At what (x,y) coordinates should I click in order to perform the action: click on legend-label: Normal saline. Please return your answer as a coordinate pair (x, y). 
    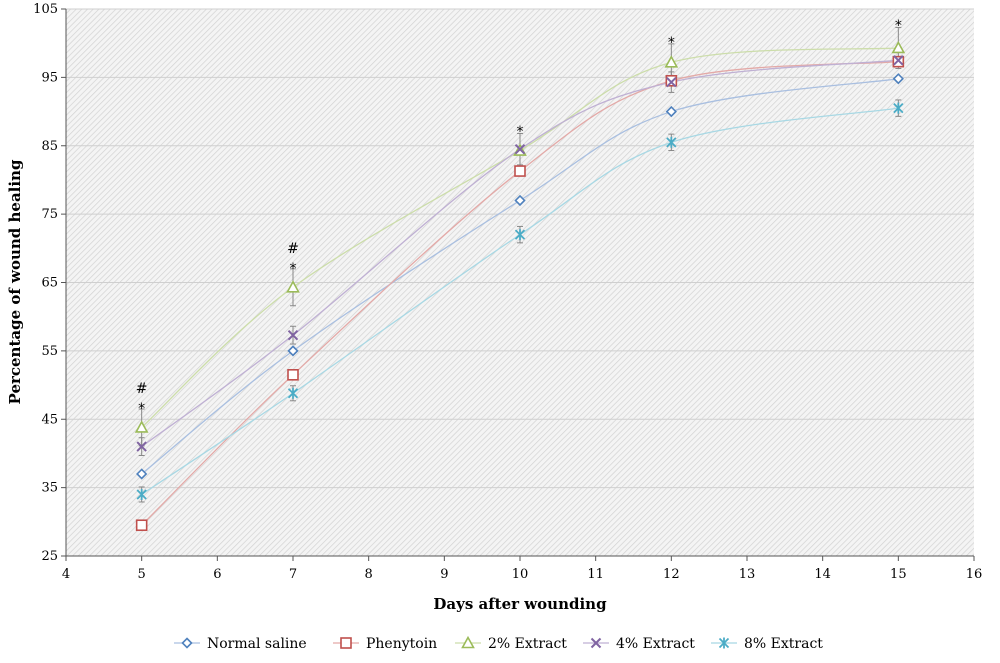
    Looking at the image, I should click on (257, 644).